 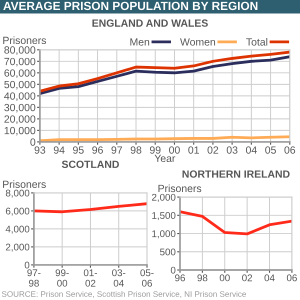 What do you see at coordinates (18, 212) in the screenshot?
I see `y-tick-label: 6,000` at bounding box center [18, 212].